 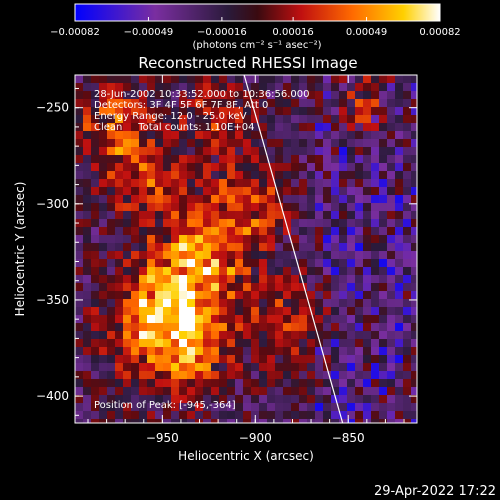 I want to click on y-tick-label: −300, so click(x=52, y=204).